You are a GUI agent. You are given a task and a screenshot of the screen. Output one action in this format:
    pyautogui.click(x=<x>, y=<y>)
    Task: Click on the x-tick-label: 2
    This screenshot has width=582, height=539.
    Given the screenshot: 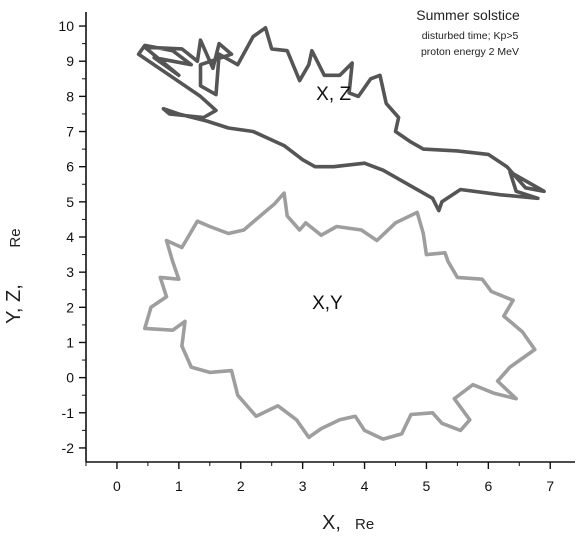 What is the action you would take?
    pyautogui.click(x=241, y=486)
    